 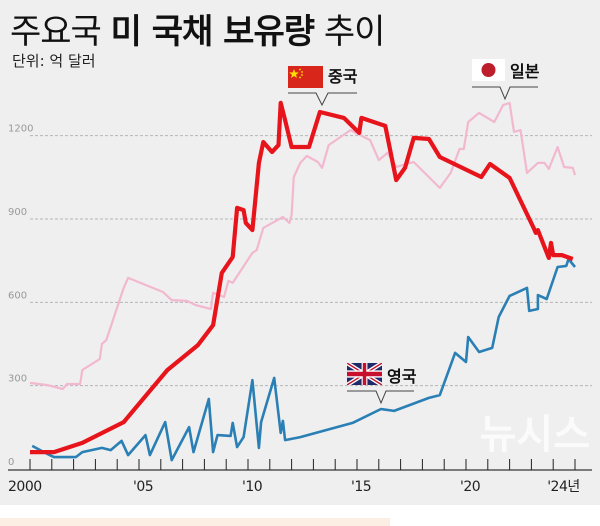 I want to click on y-tick-label: 0, so click(x=11, y=462).